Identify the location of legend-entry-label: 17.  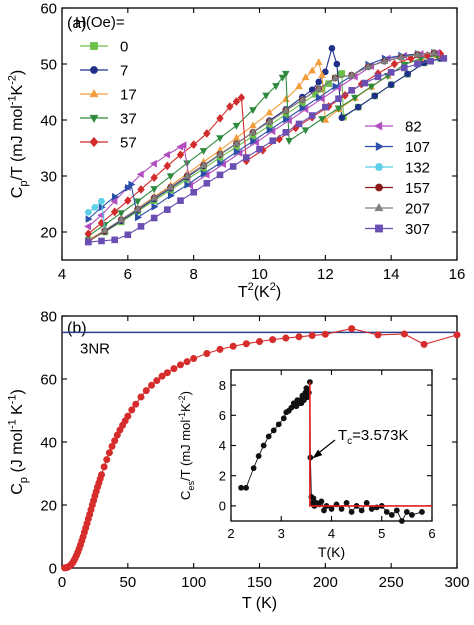
(128, 95).